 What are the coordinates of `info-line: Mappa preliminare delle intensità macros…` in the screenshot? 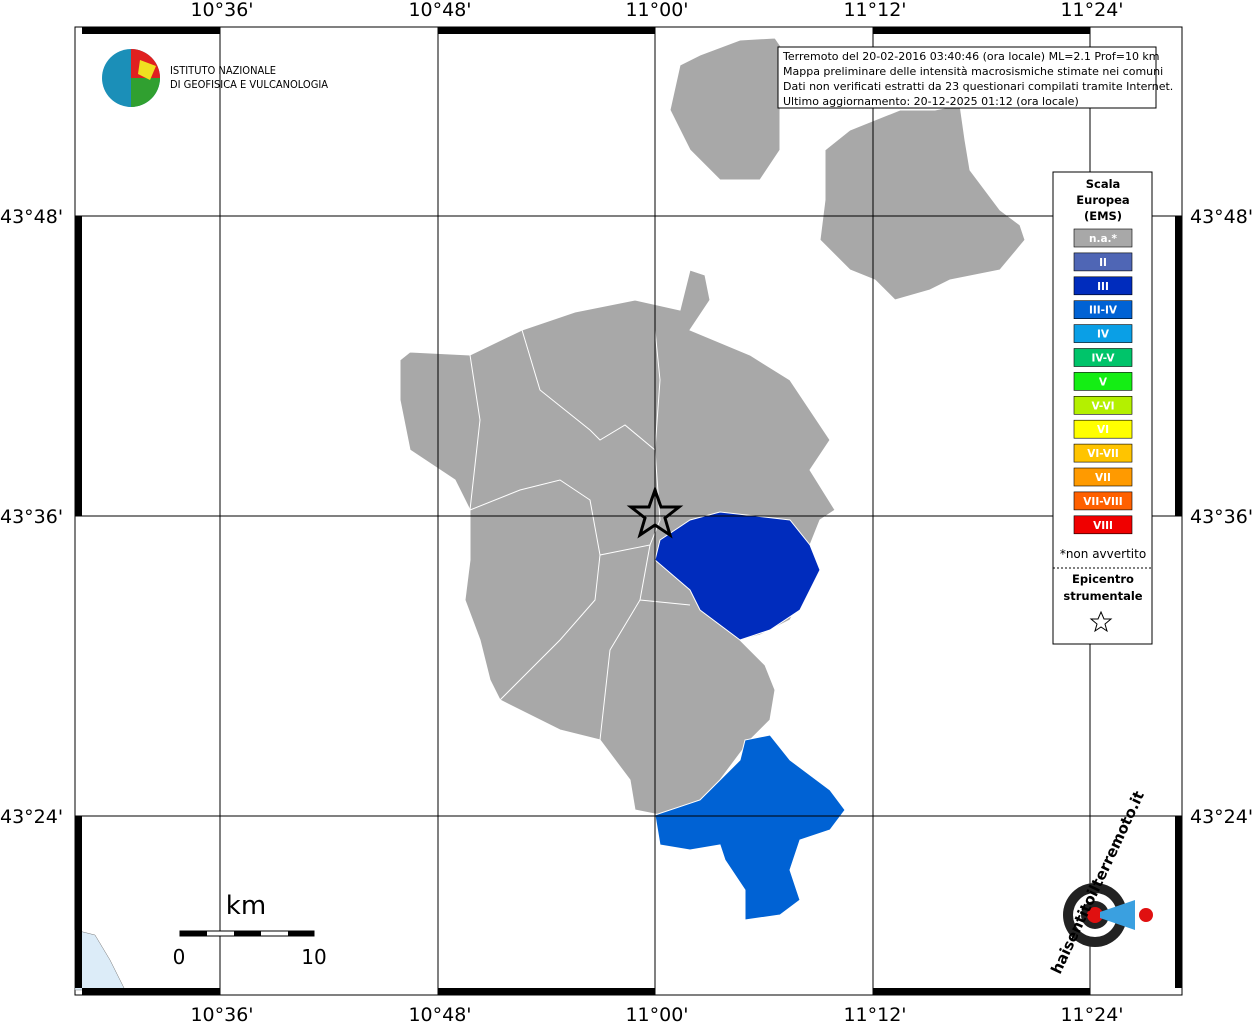 It's located at (973, 71).